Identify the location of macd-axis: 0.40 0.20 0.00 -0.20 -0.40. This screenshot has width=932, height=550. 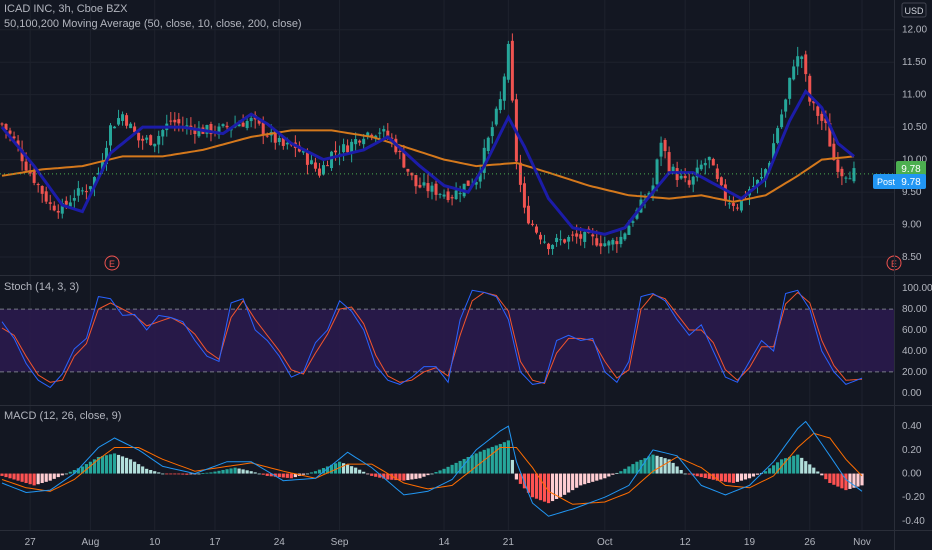
(913, 474).